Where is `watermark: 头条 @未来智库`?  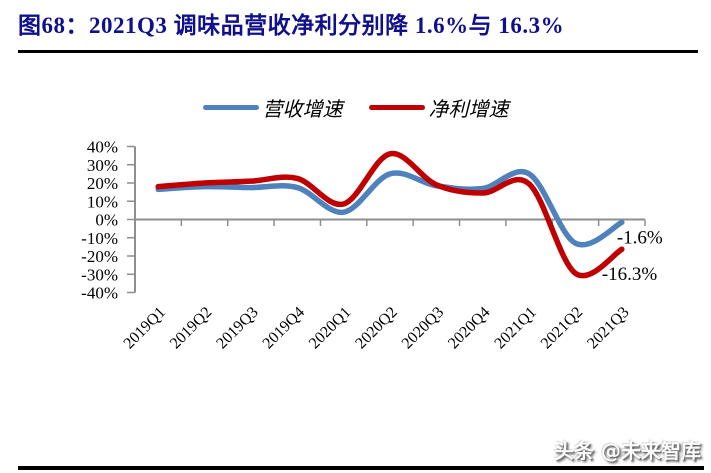
watermark: 头条 @未来智库 is located at coordinates (627, 451).